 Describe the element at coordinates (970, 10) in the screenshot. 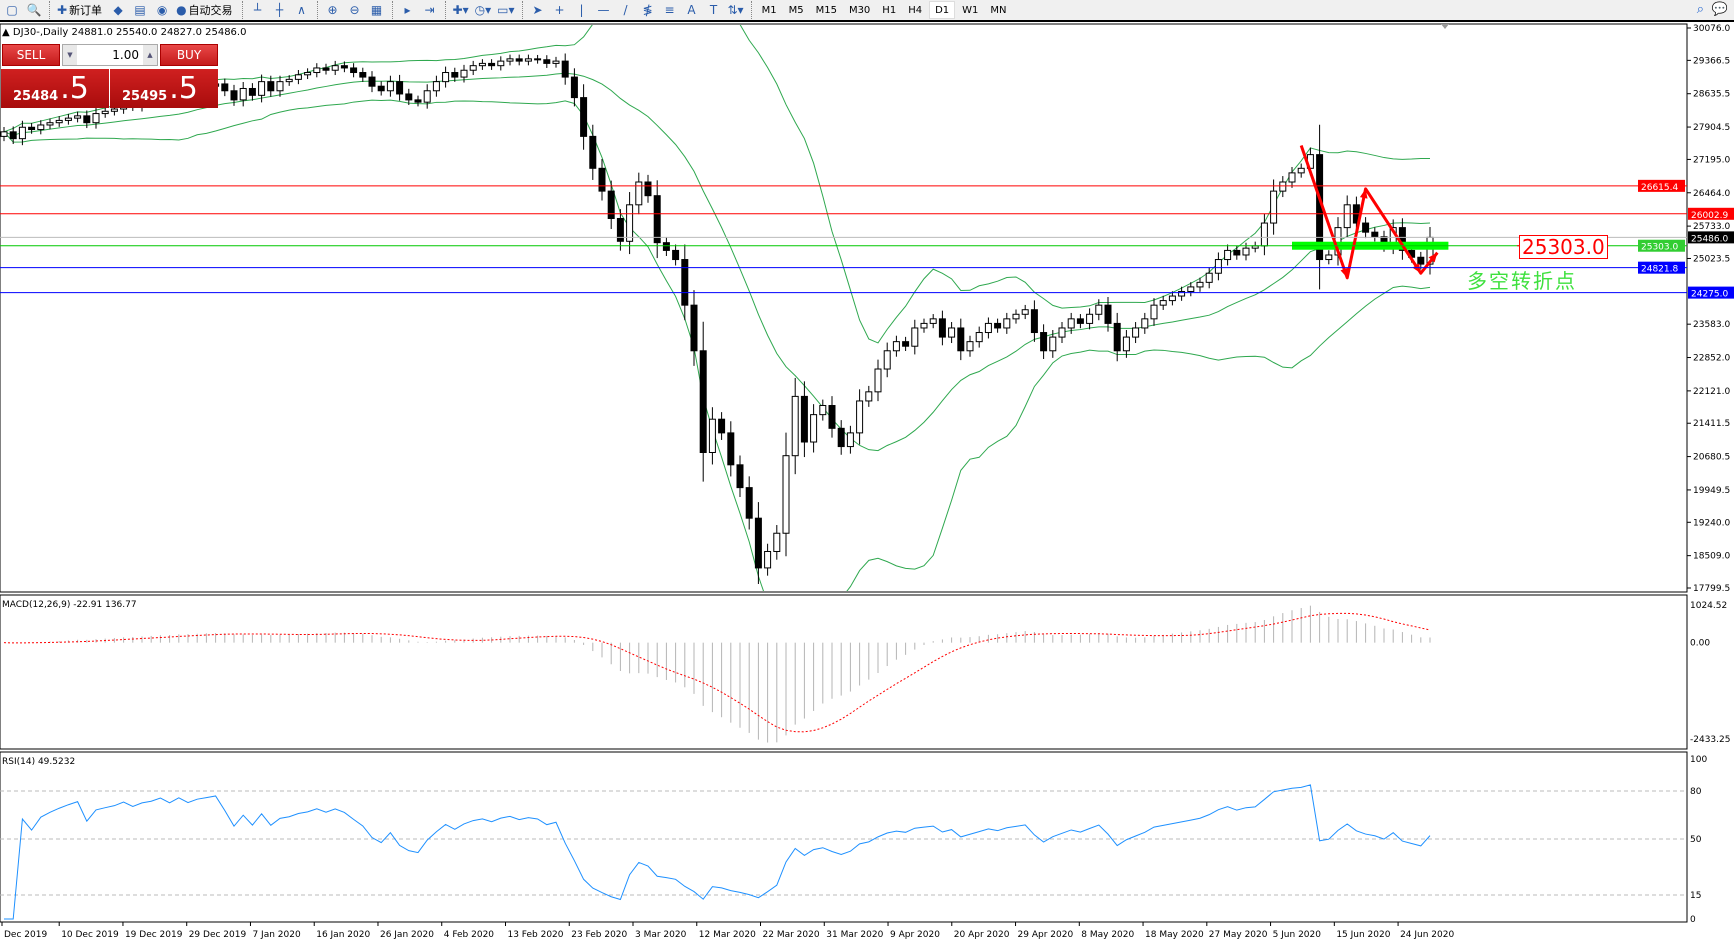

I see `timeframe-w1: W1` at that location.